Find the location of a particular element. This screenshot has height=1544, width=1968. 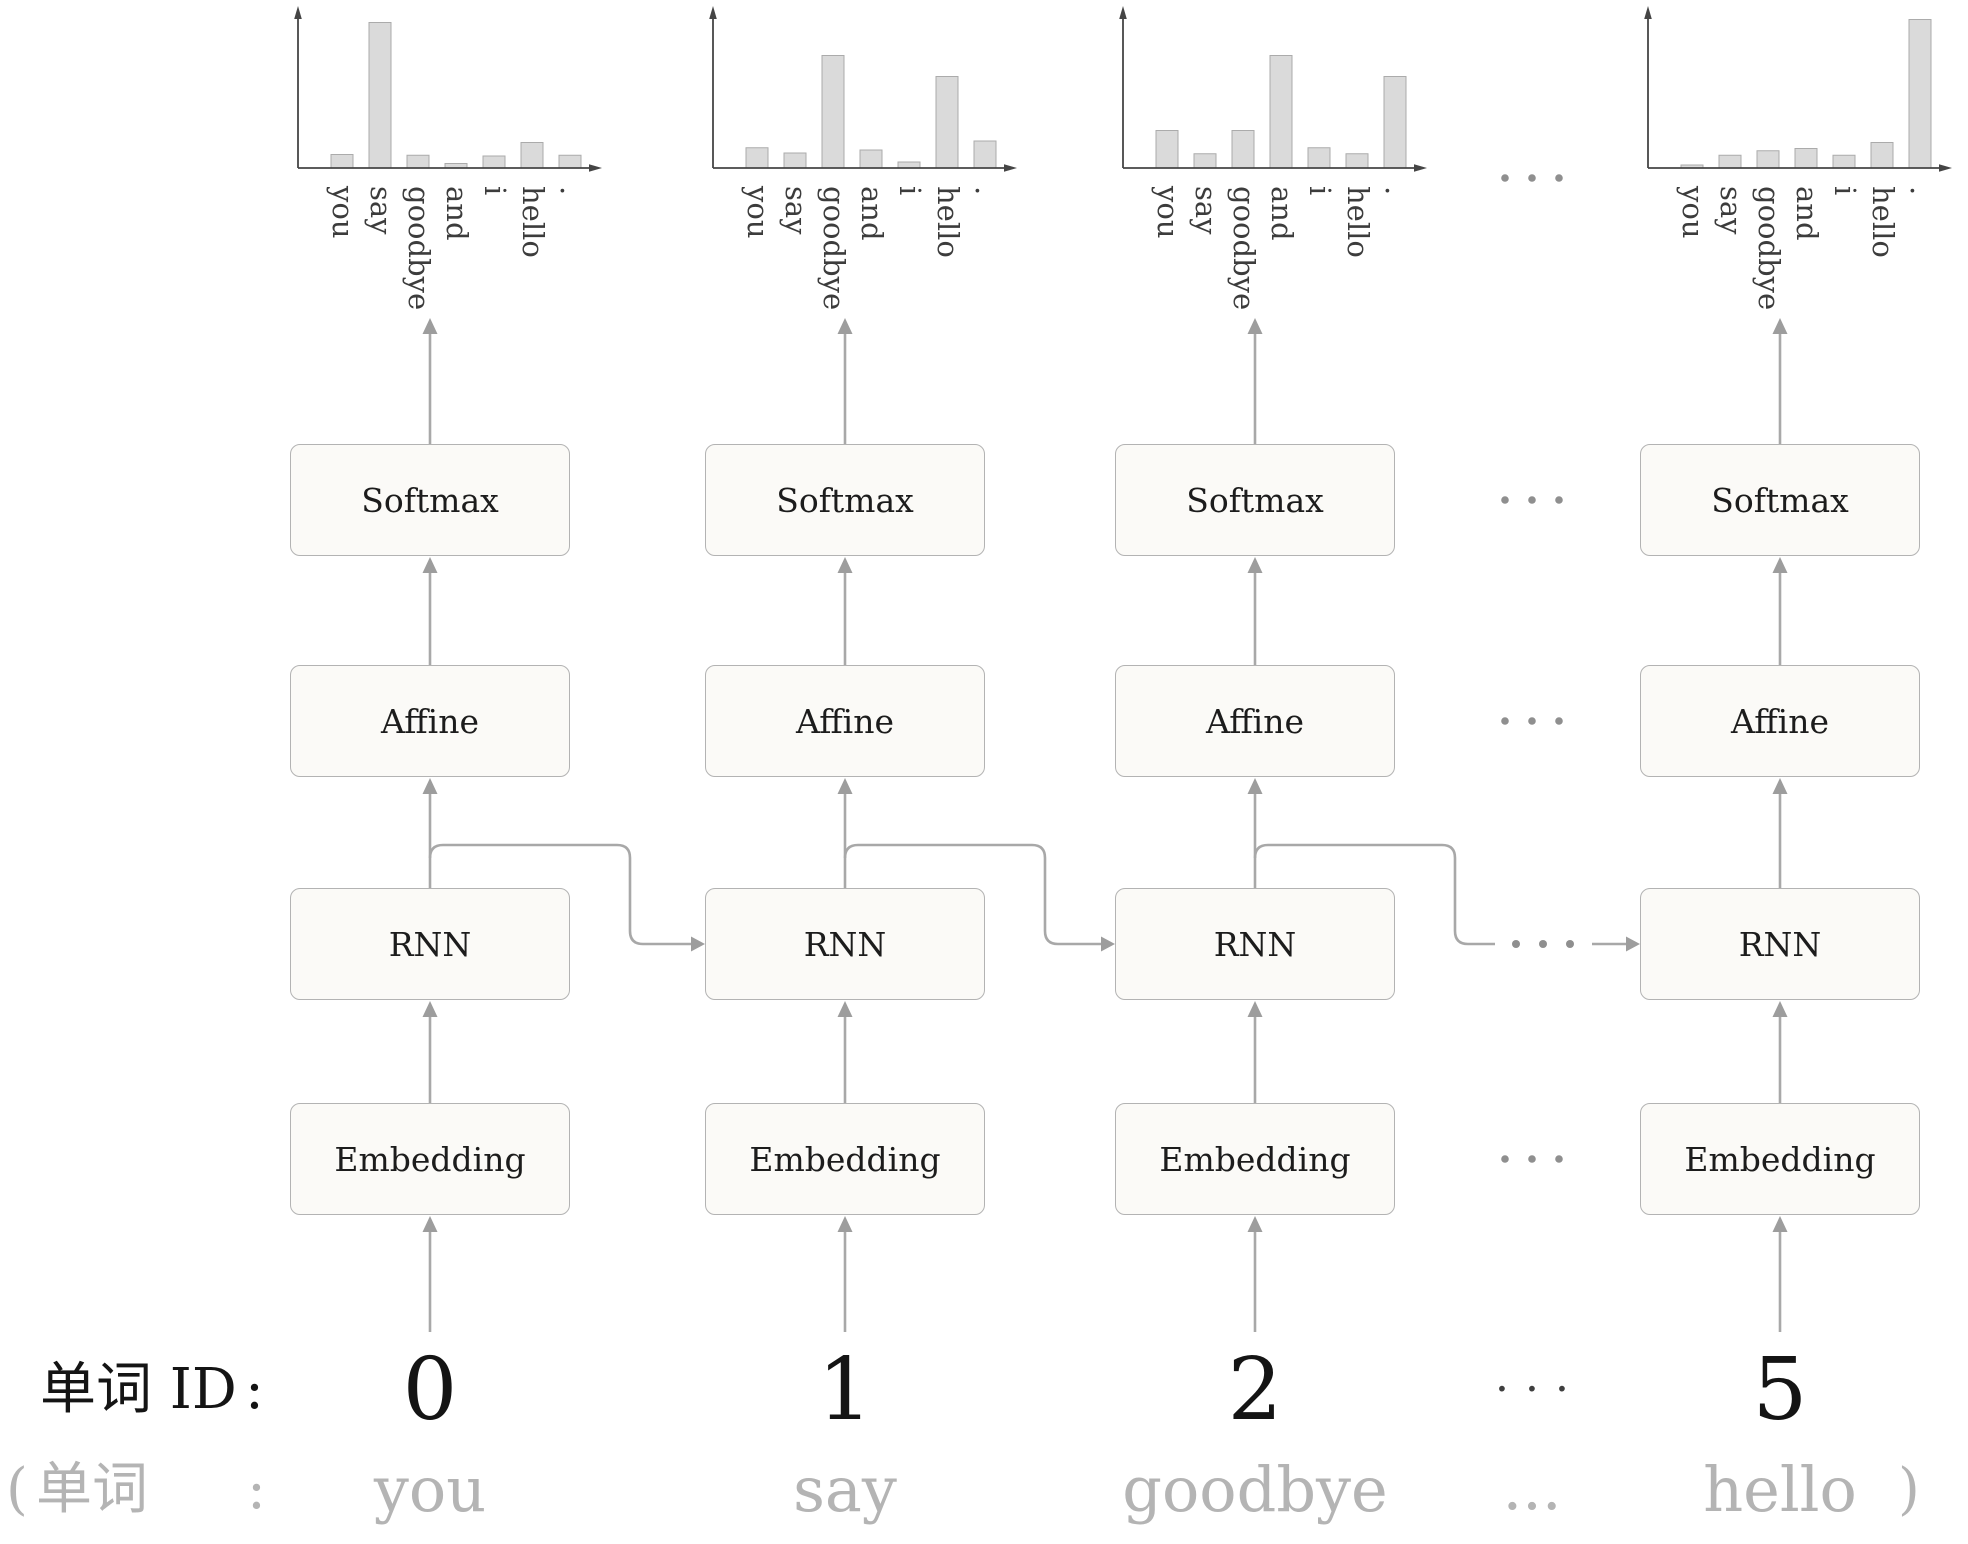

up-arrow-col0-3-head is located at coordinates (430, 1009).